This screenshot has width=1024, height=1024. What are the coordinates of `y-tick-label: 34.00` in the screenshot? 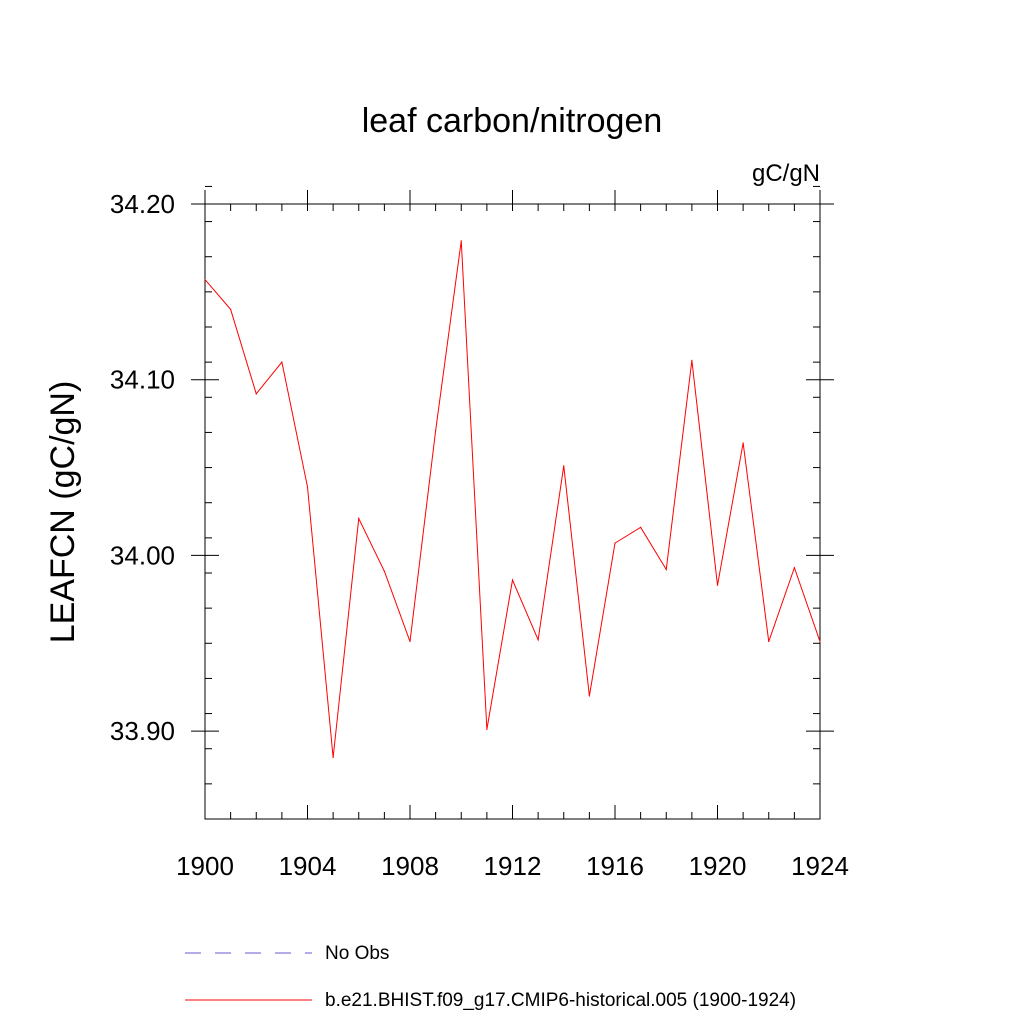 It's located at (142, 555).